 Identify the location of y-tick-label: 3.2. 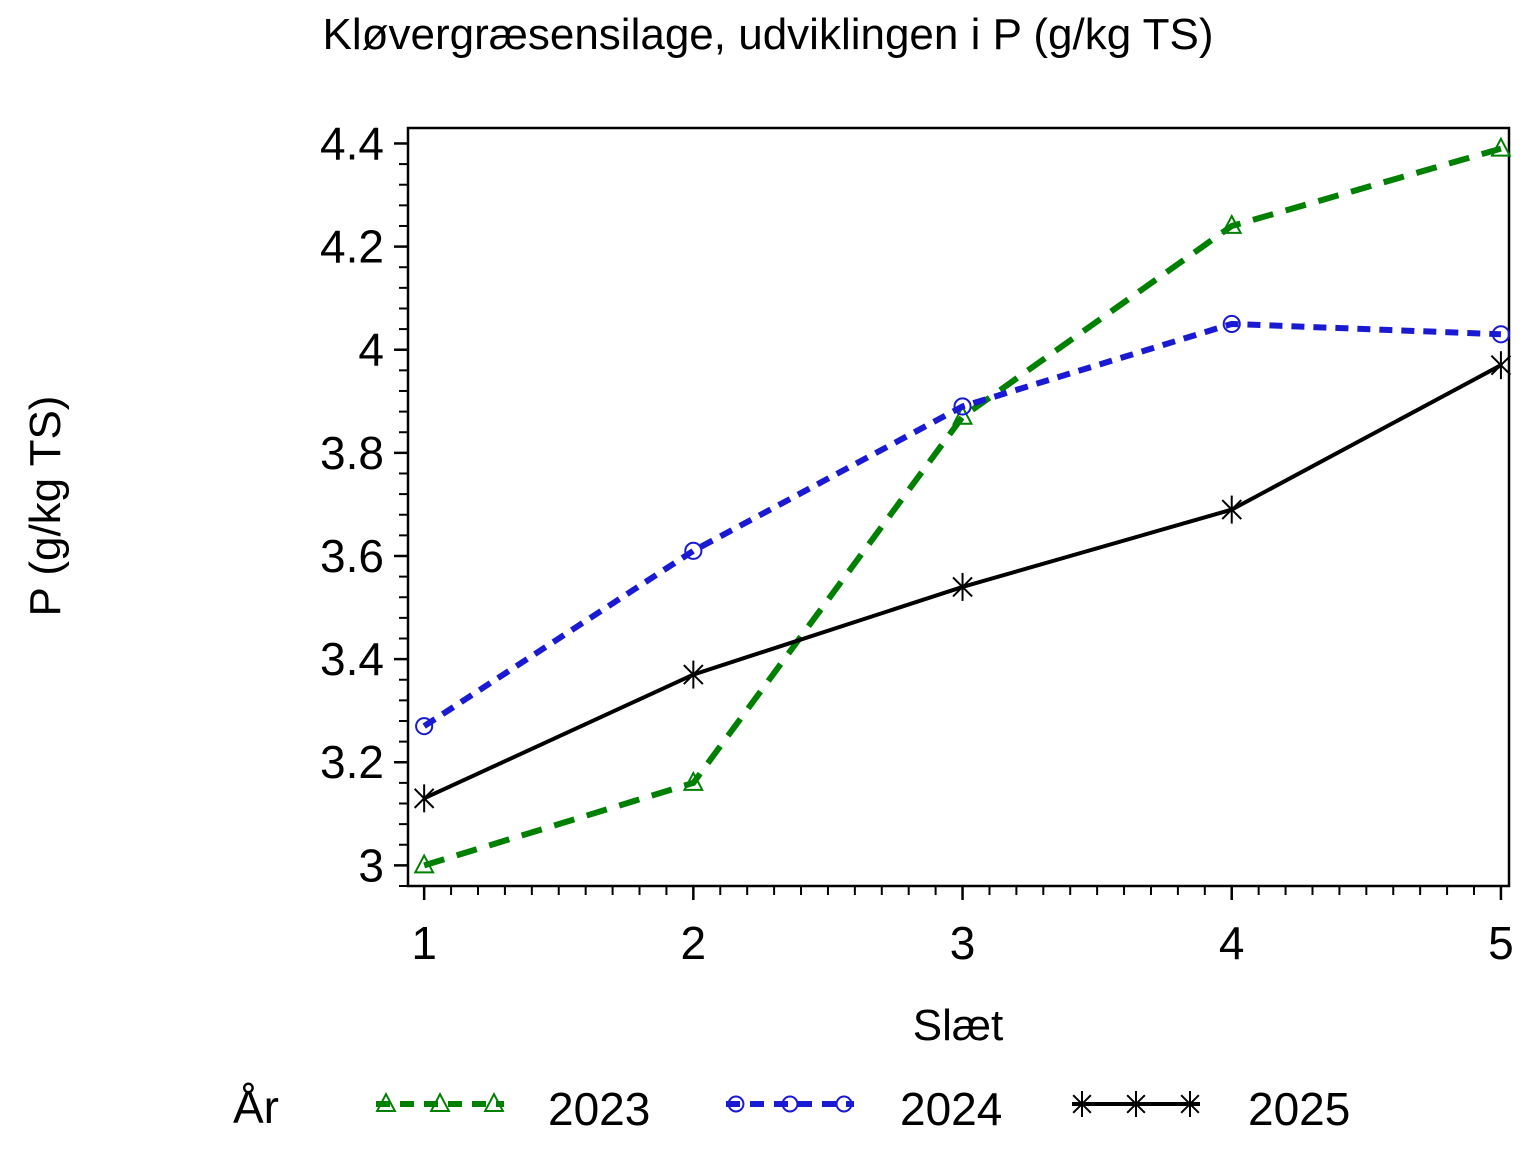
(352, 762).